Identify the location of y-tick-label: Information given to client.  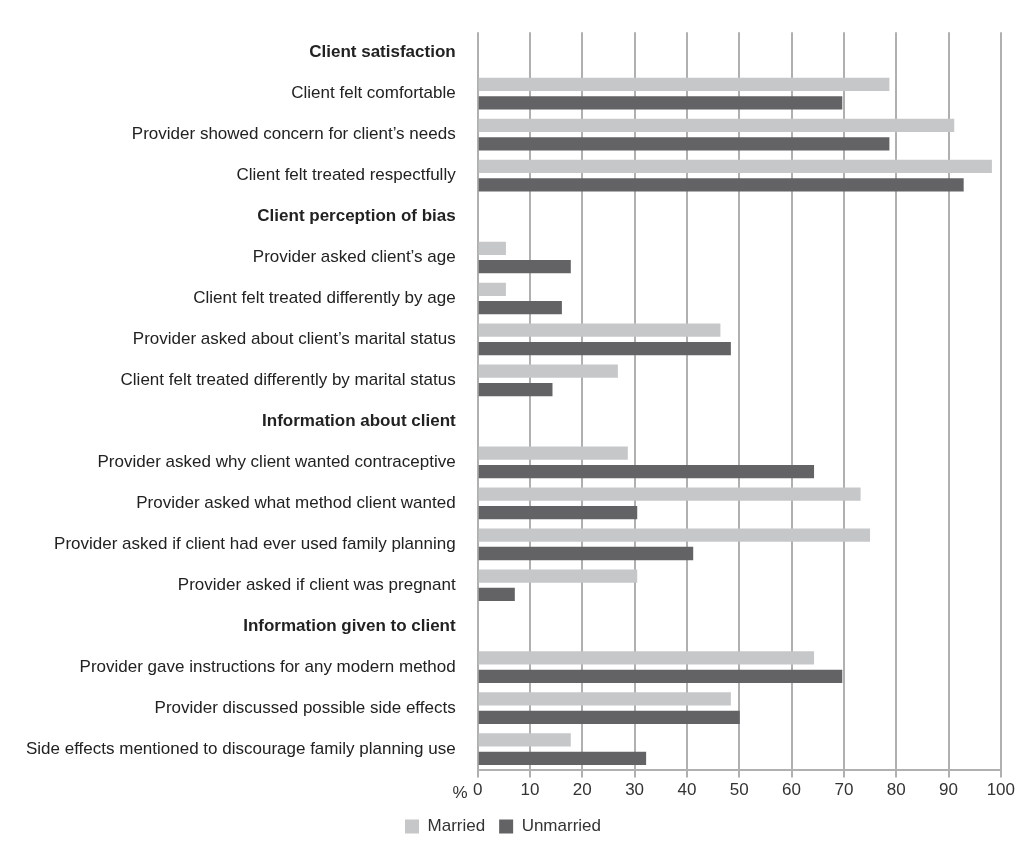
(349, 625).